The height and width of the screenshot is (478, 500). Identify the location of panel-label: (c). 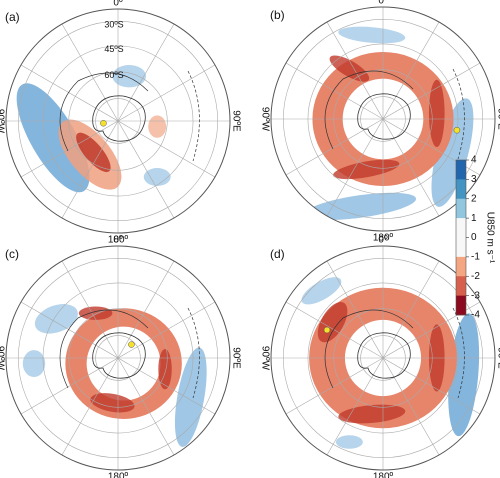
(12, 254).